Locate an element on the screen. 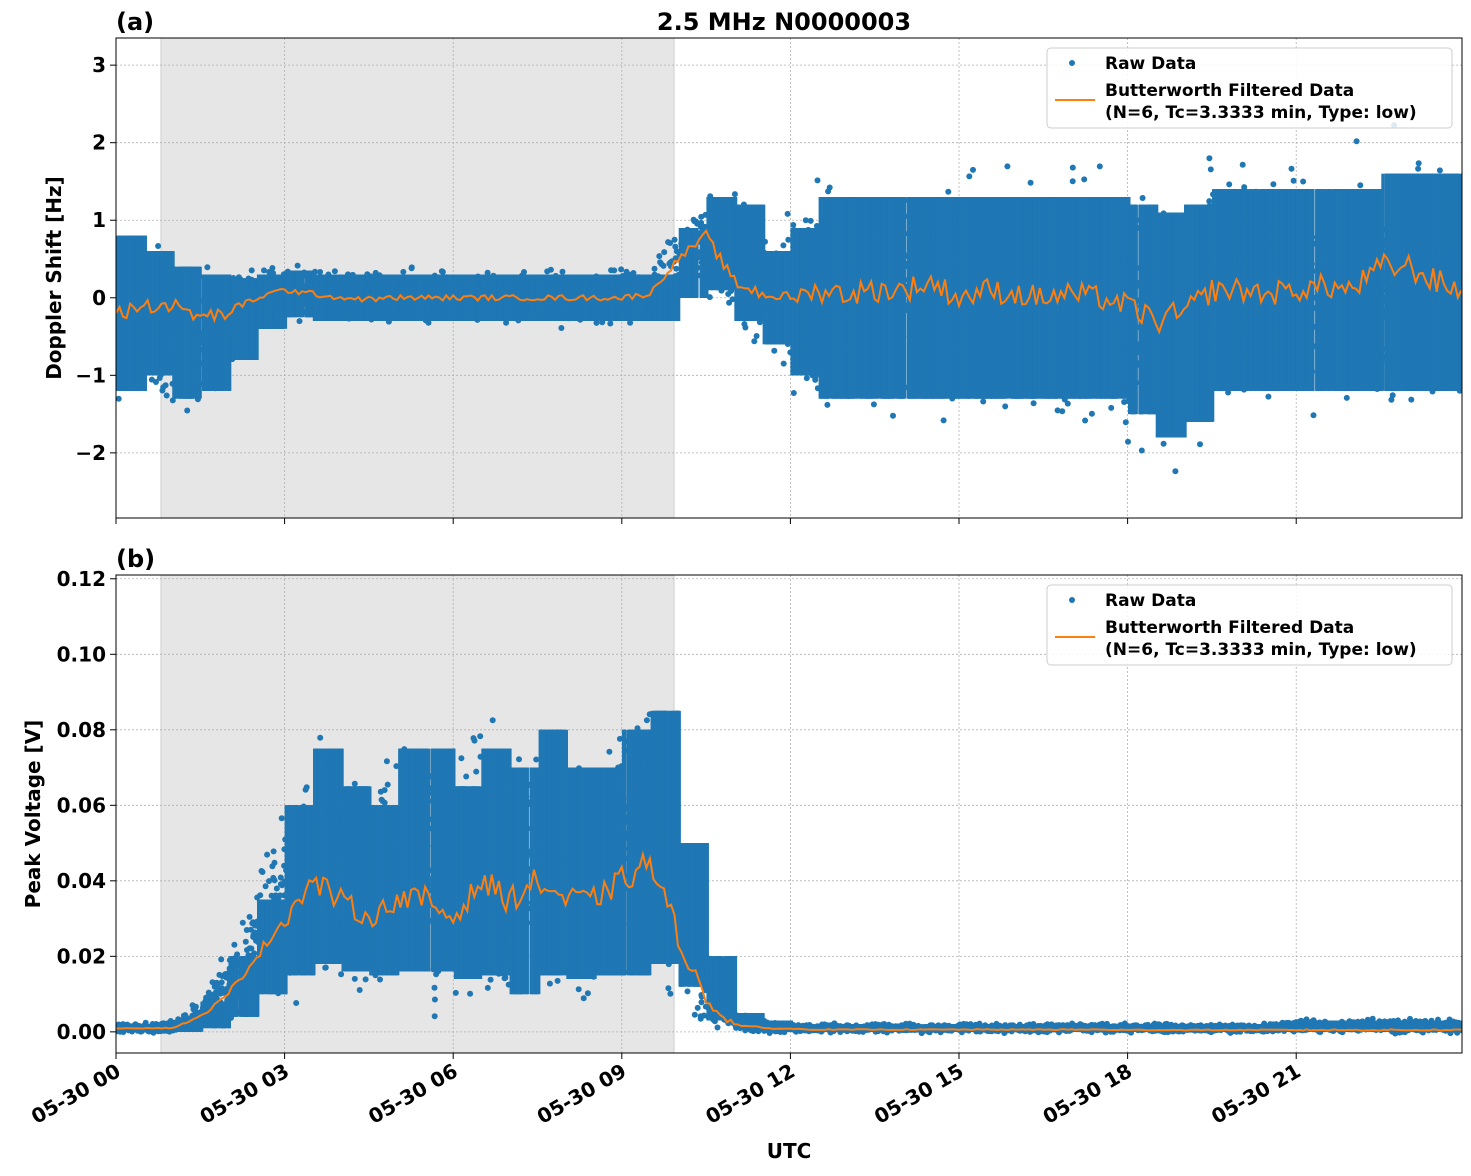 The image size is (1471, 1176). panel-a-label: (a) is located at coordinates (135, 22).